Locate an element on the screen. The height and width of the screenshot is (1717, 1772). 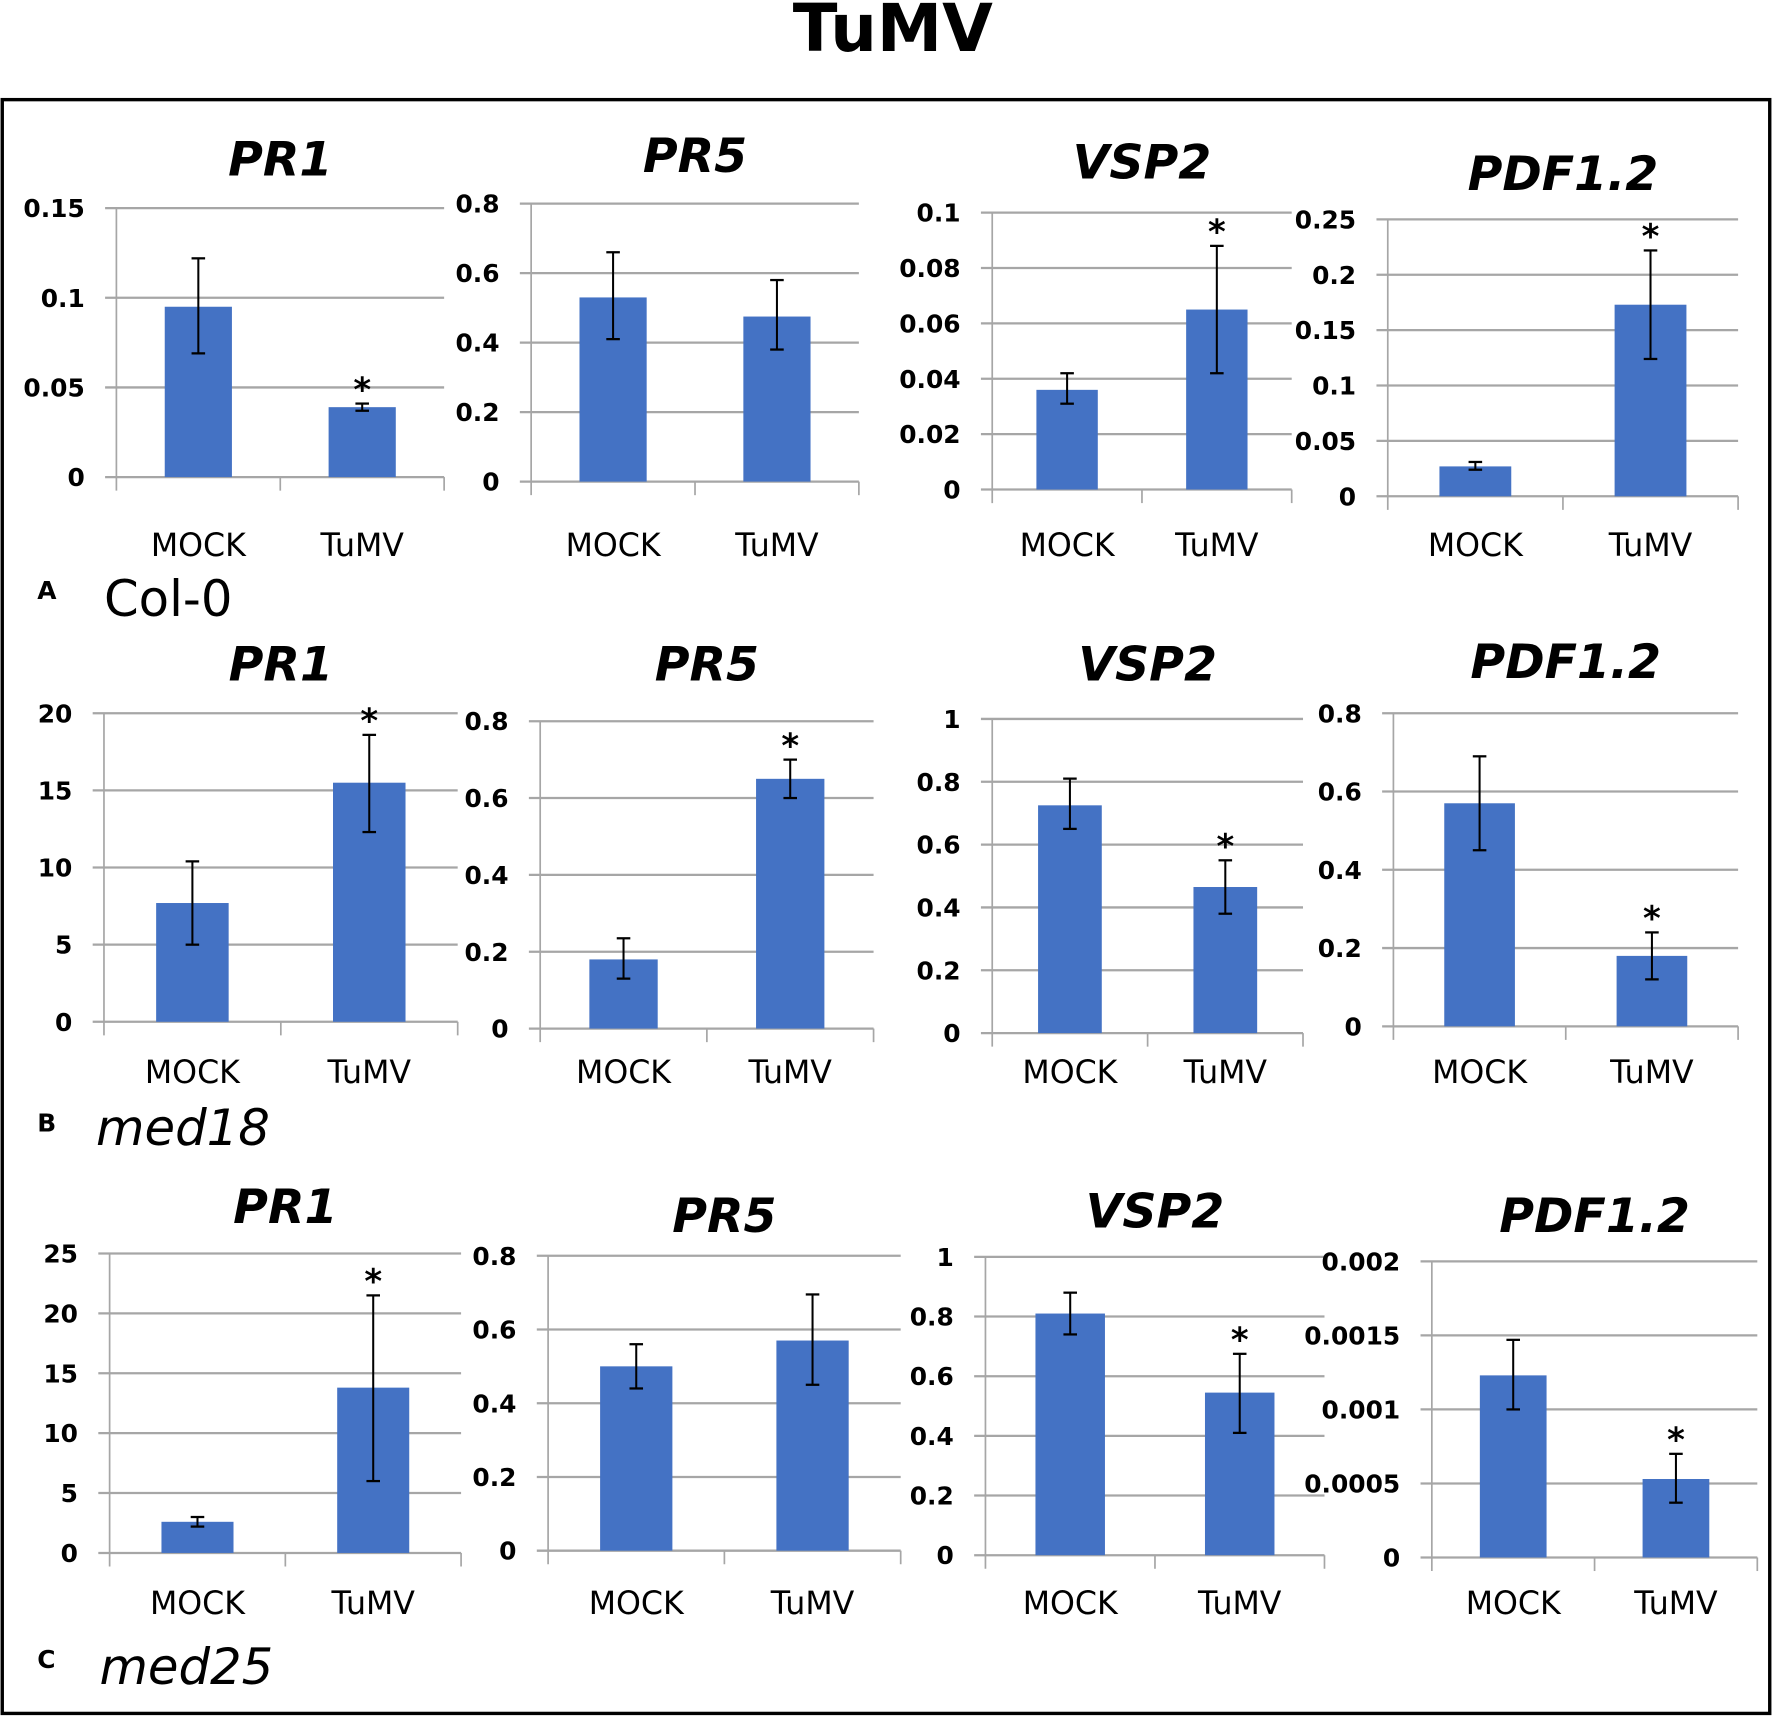
y-tick-label: 0.001 is located at coordinates (1361, 1409).